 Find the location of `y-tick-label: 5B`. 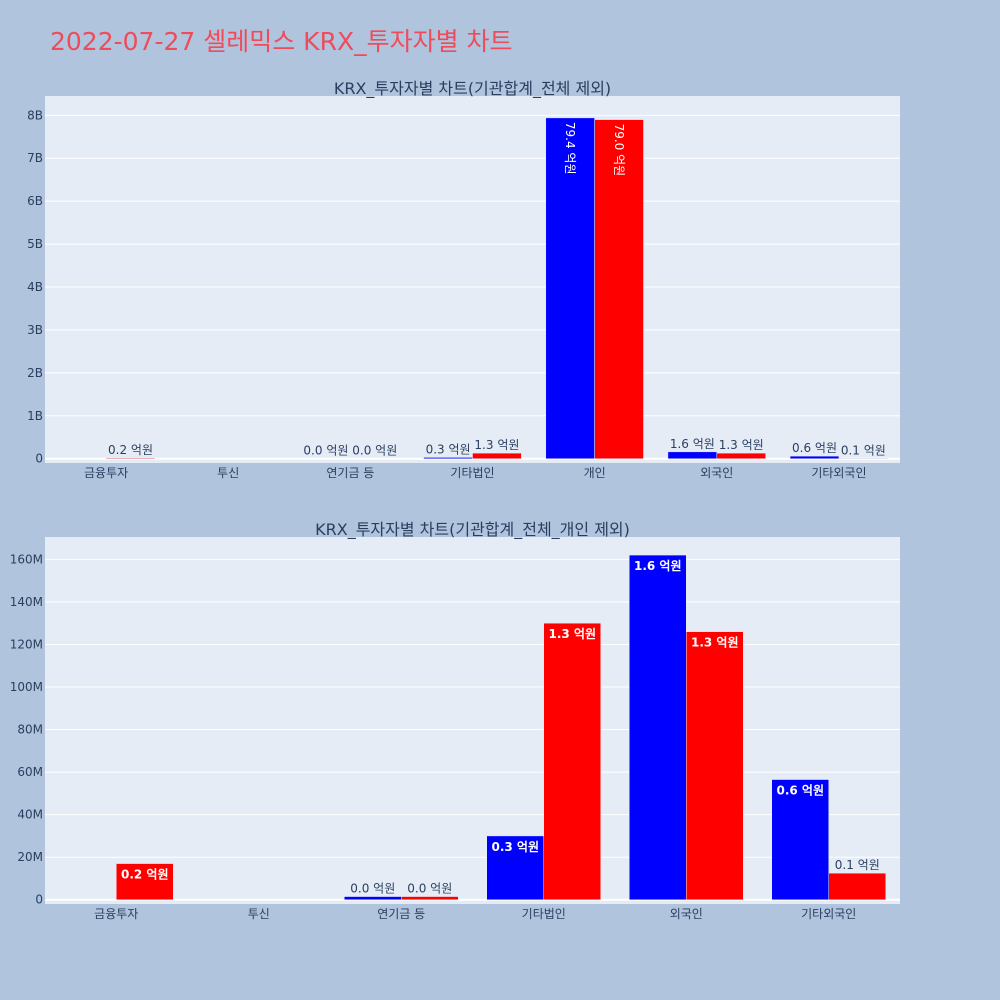

y-tick-label: 5B is located at coordinates (35, 244).